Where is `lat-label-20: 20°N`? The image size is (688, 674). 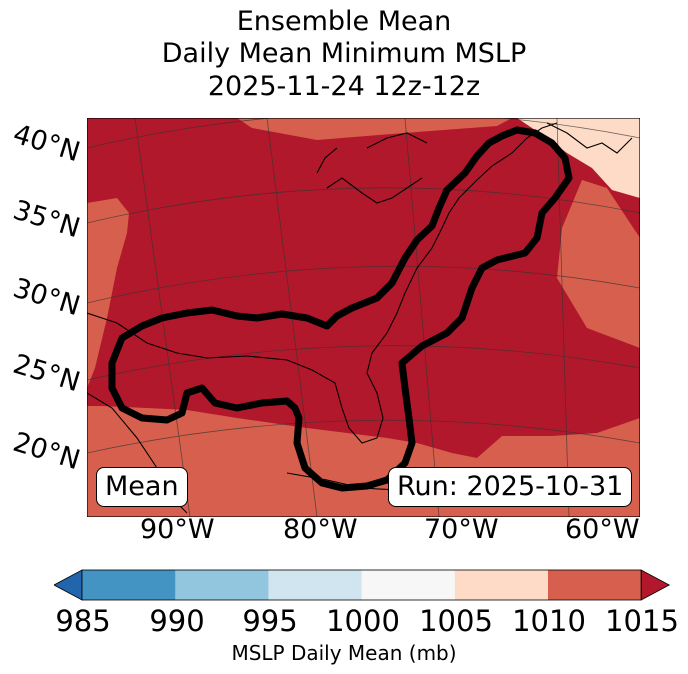
lat-label-20: 20°N is located at coordinates (46, 451).